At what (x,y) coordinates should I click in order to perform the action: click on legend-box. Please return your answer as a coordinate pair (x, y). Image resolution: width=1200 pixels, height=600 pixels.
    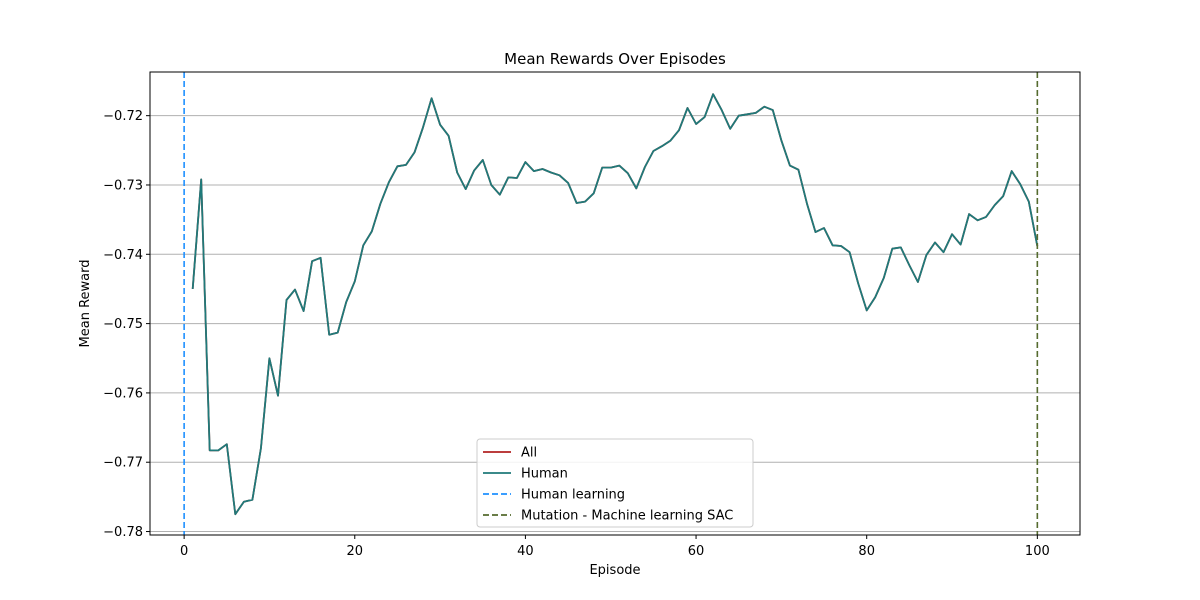
    Looking at the image, I should click on (615, 483).